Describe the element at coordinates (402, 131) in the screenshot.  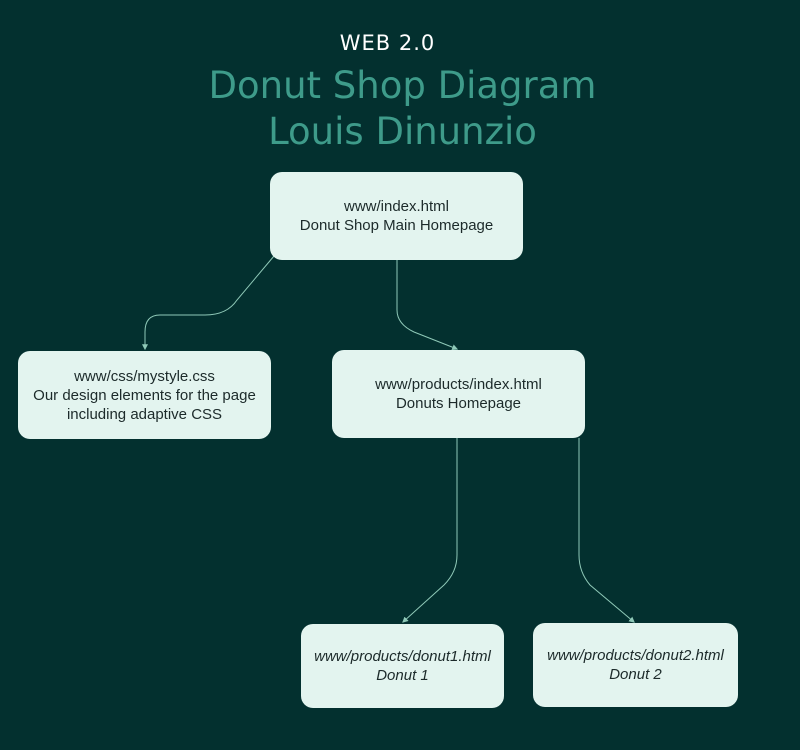
I see `diagram-subtitle-author: Louis Dinunzio` at that location.